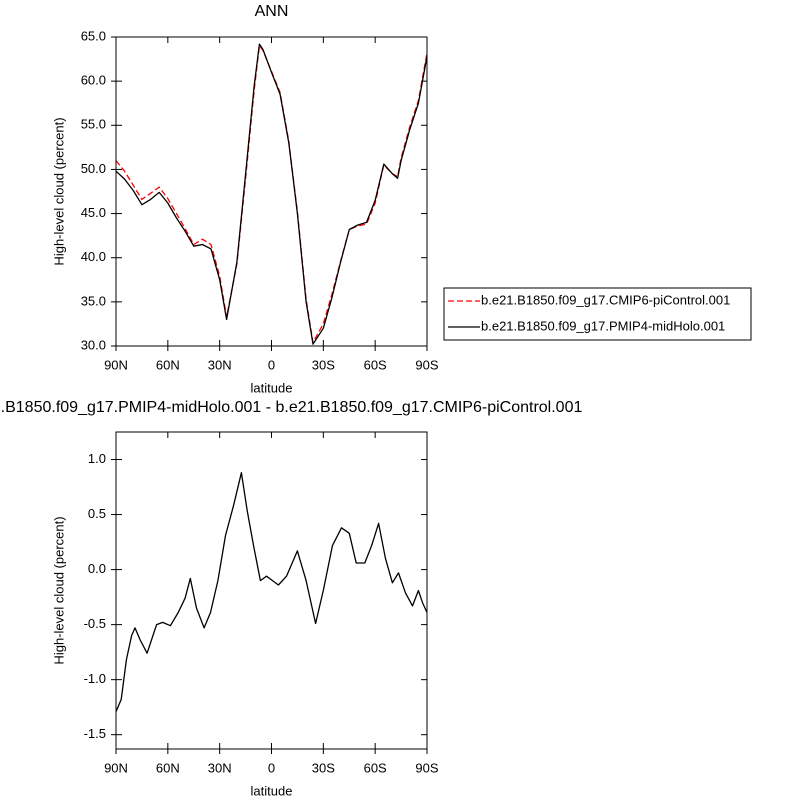 The height and width of the screenshot is (800, 800). I want to click on y-tick-label: -1.5, so click(95, 733).